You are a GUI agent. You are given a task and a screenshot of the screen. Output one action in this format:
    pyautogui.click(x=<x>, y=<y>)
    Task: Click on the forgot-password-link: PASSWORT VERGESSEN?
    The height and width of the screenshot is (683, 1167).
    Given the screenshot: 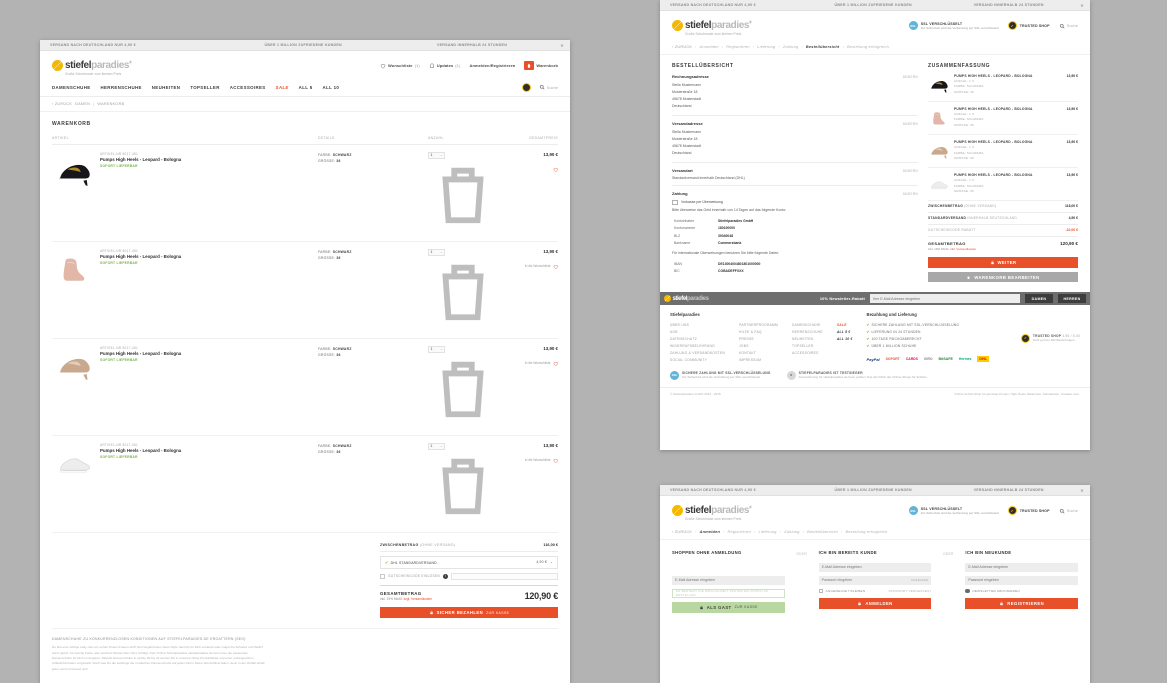 What is the action you would take?
    pyautogui.click(x=910, y=590)
    